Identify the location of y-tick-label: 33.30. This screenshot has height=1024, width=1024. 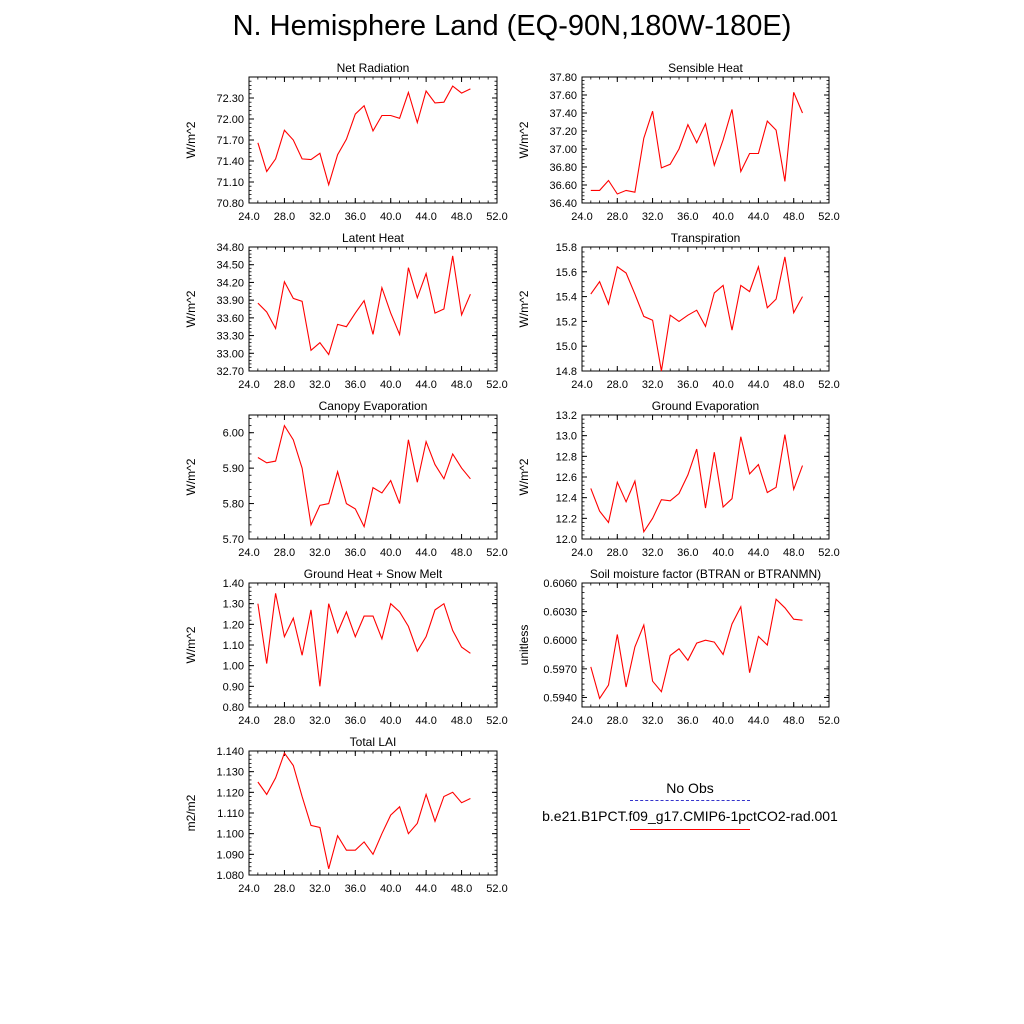
(230, 337).